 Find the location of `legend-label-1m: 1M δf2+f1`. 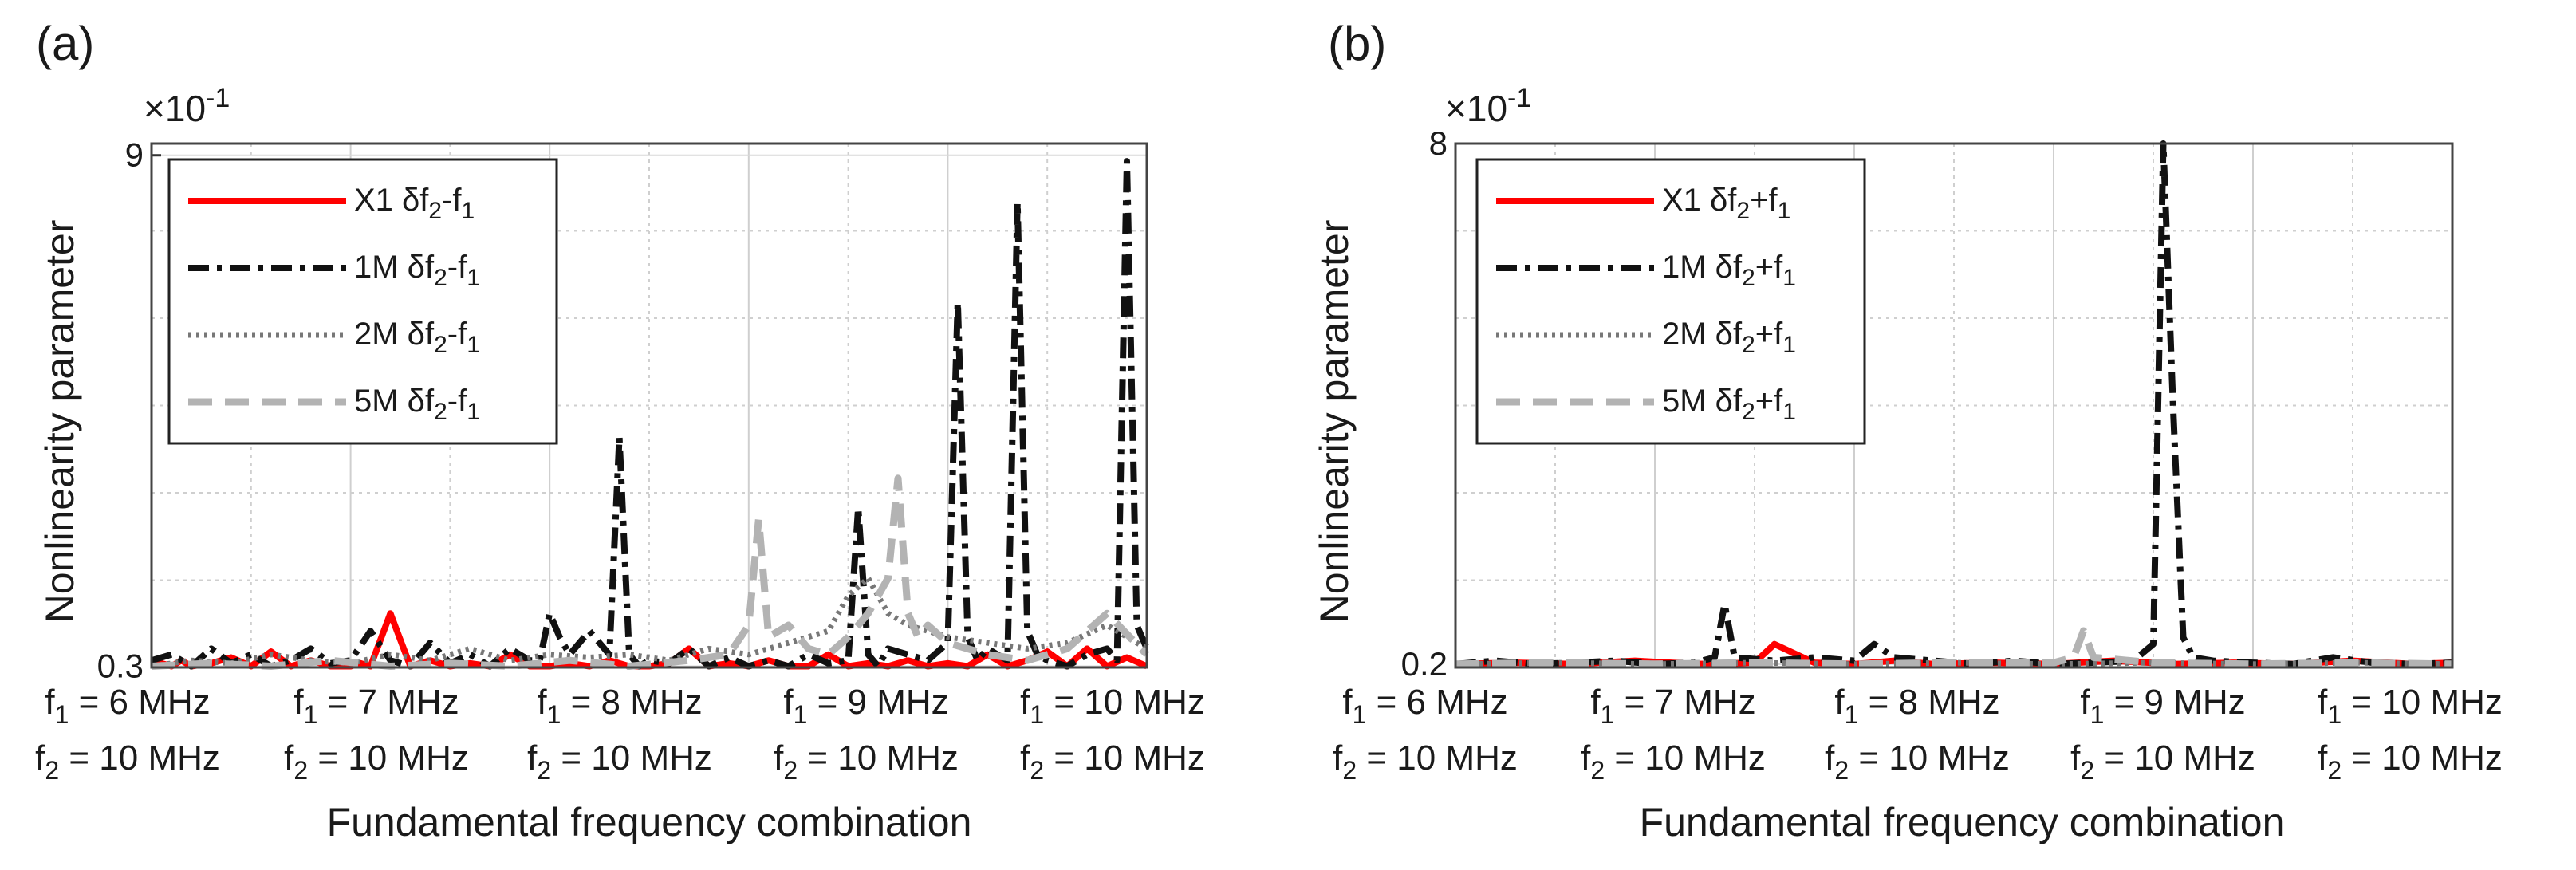

legend-label-1m: 1M δf2+f1 is located at coordinates (1729, 270).